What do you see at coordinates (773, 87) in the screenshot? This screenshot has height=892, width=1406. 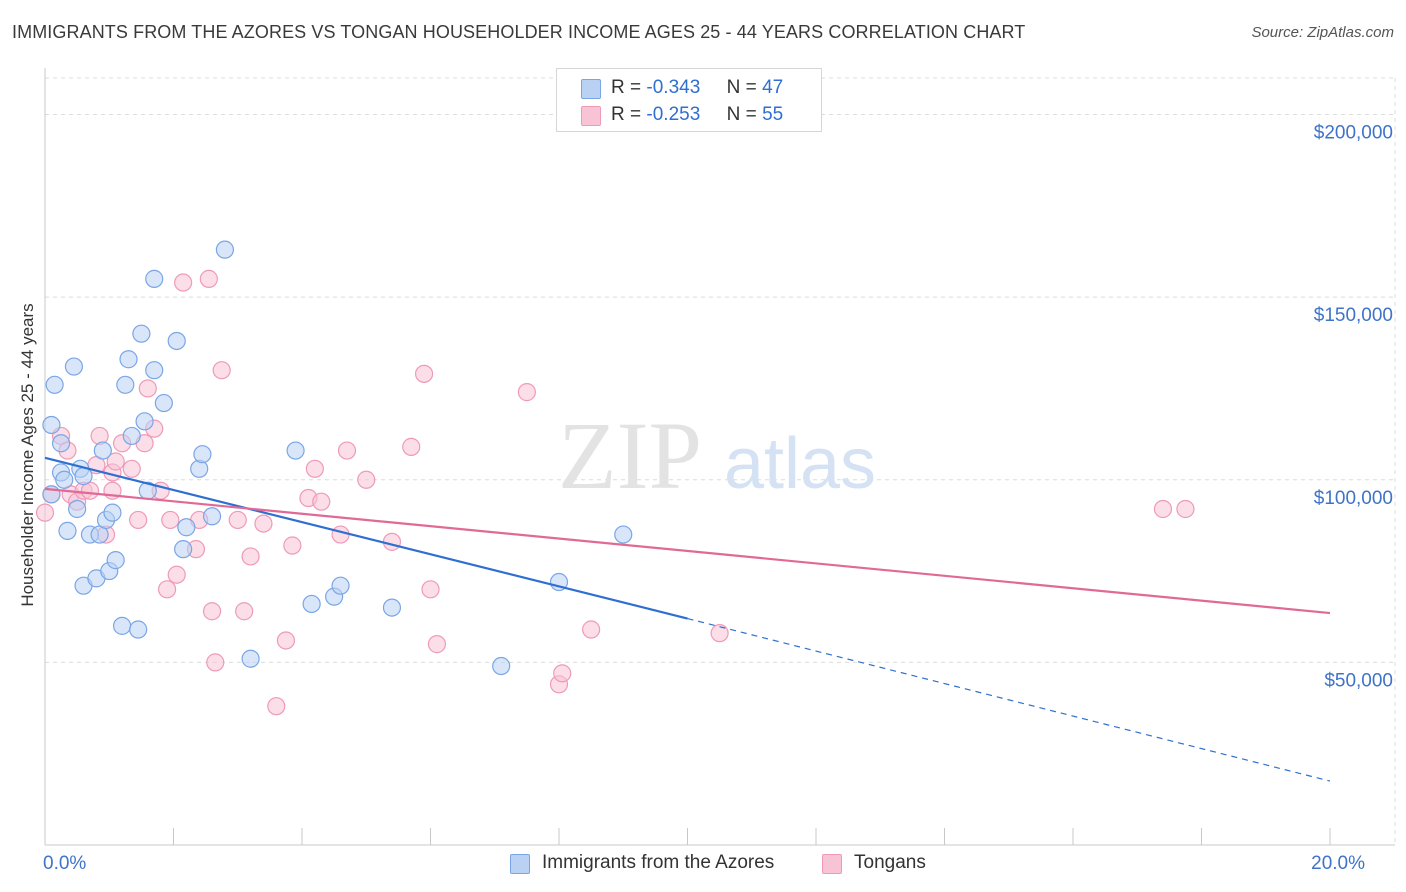 I see `n-value: 47` at bounding box center [773, 87].